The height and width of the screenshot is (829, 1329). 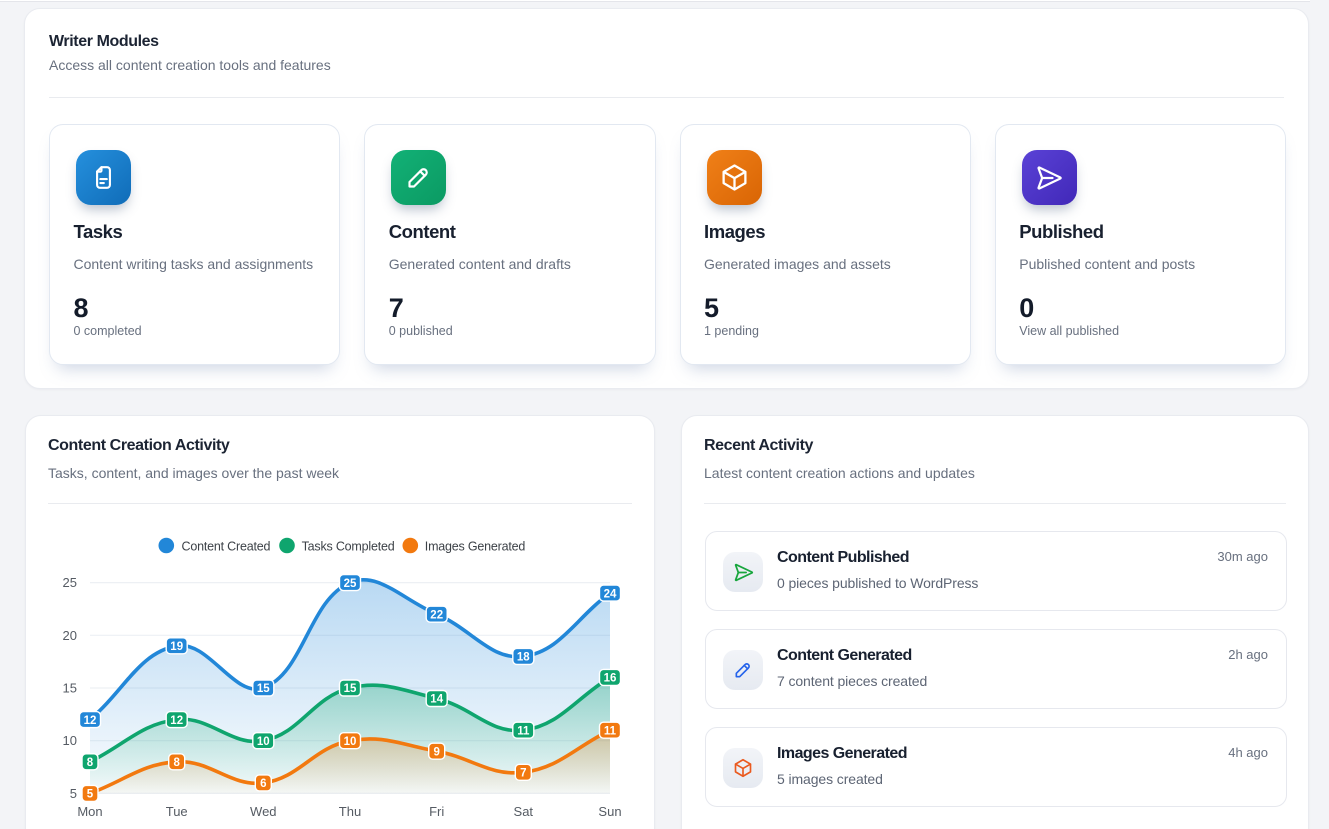 What do you see at coordinates (609, 811) in the screenshot?
I see `svg-text: Sun` at bounding box center [609, 811].